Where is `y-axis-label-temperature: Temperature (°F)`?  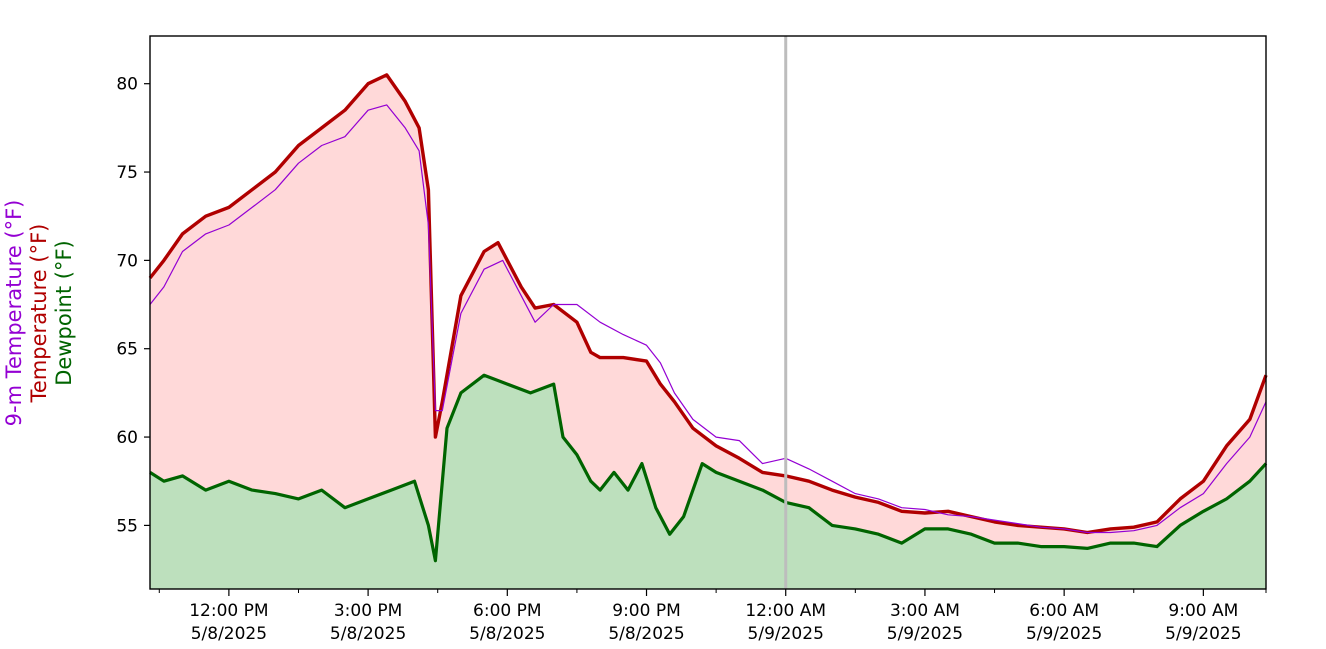 y-axis-label-temperature: Temperature (°F) is located at coordinates (39, 314).